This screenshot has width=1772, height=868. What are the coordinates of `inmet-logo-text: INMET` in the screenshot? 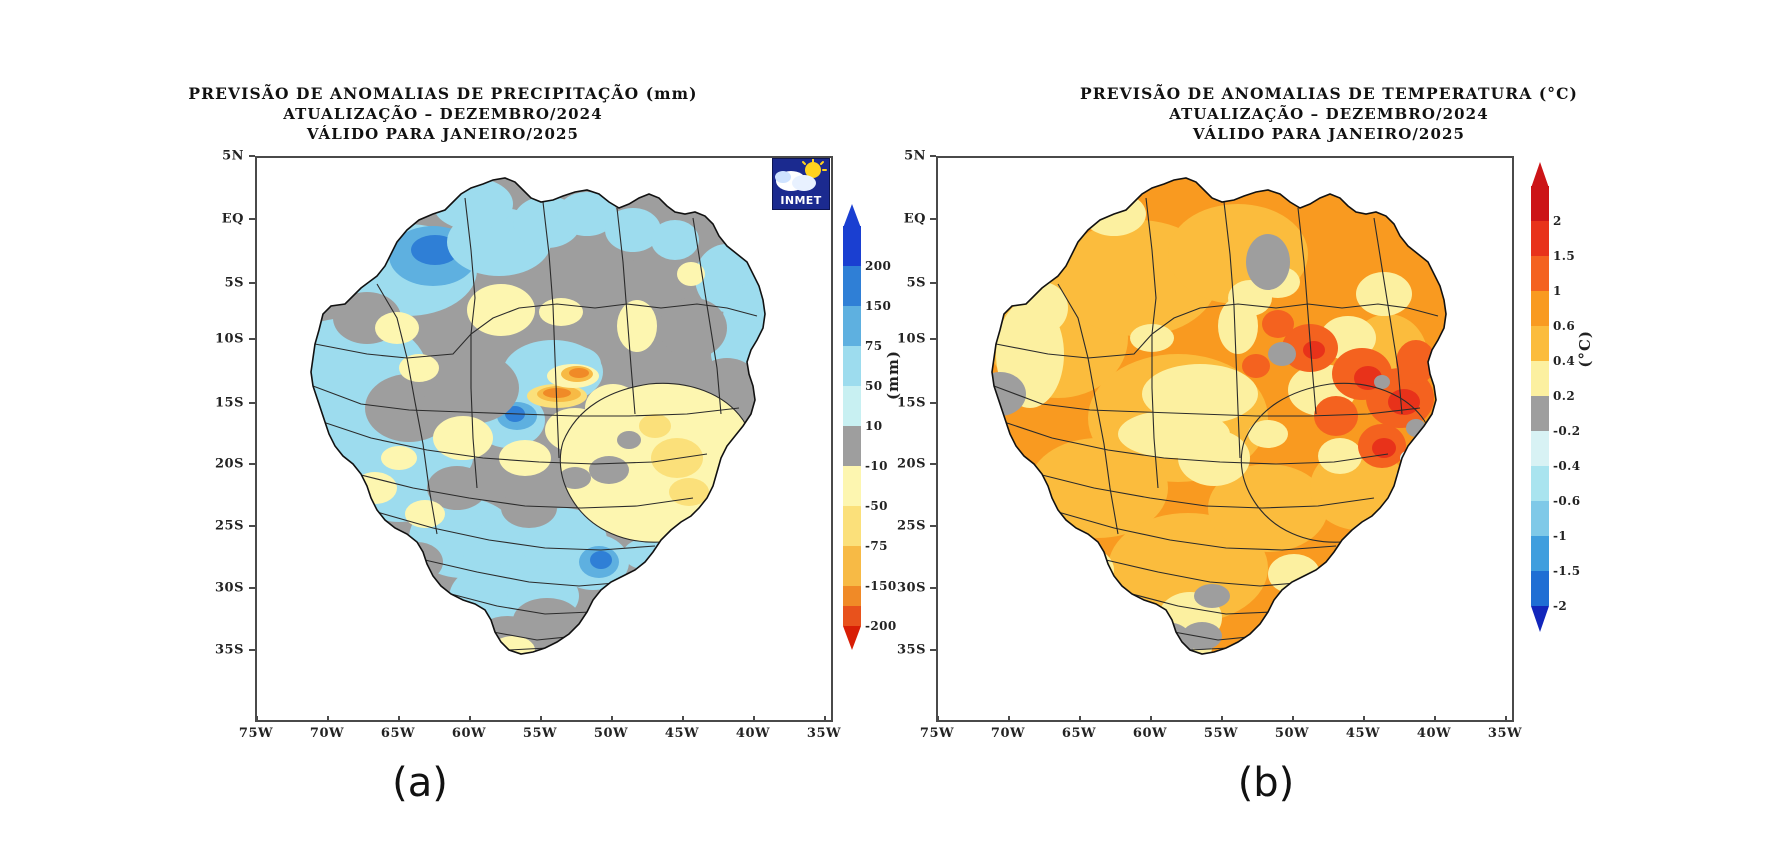 It's located at (801, 200).